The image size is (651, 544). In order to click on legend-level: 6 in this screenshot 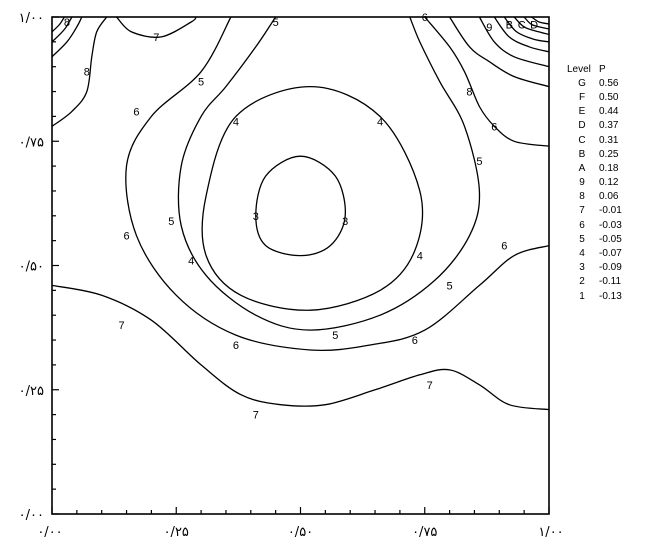, I will do `click(582, 225)`.